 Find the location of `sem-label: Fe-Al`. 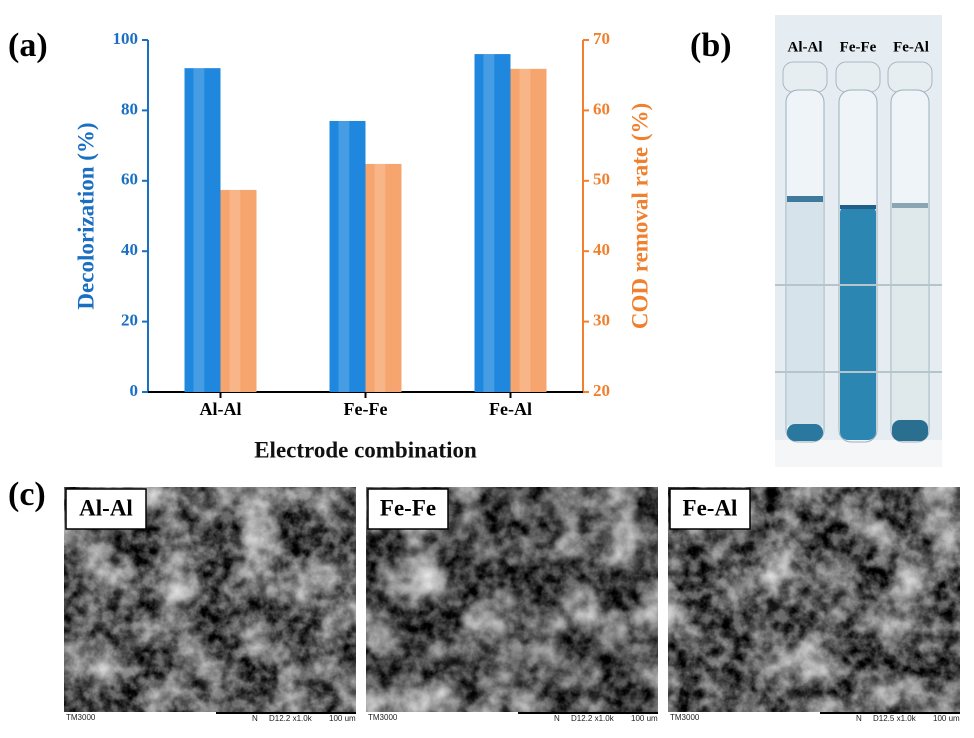

sem-label: Fe-Al is located at coordinates (710, 507).